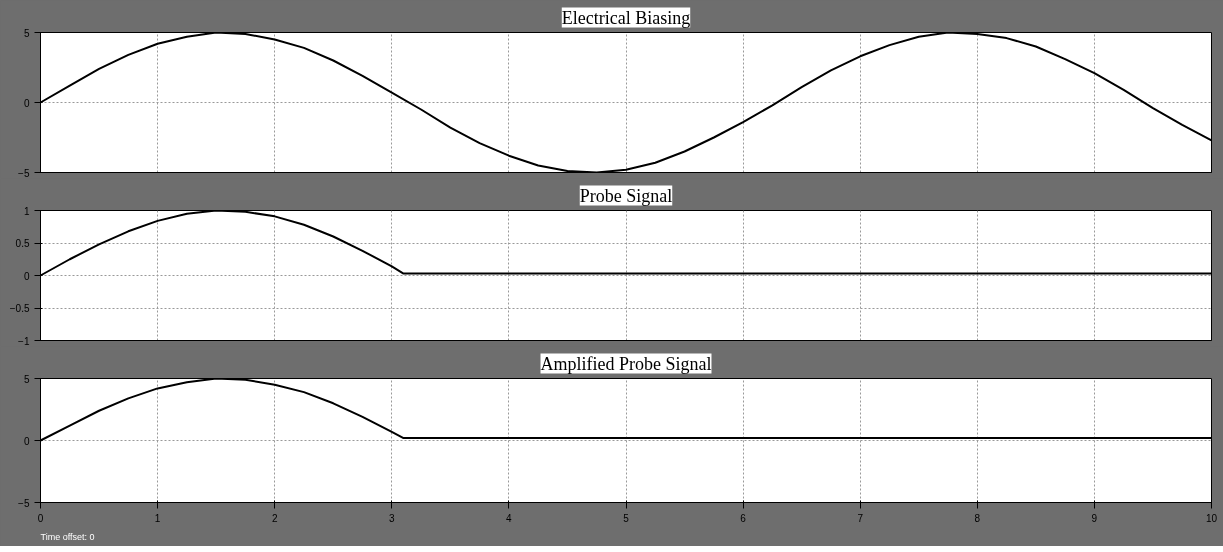 This screenshot has height=552, width=1223. Describe the element at coordinates (392, 518) in the screenshot. I see `x-tick-label: 3` at that location.